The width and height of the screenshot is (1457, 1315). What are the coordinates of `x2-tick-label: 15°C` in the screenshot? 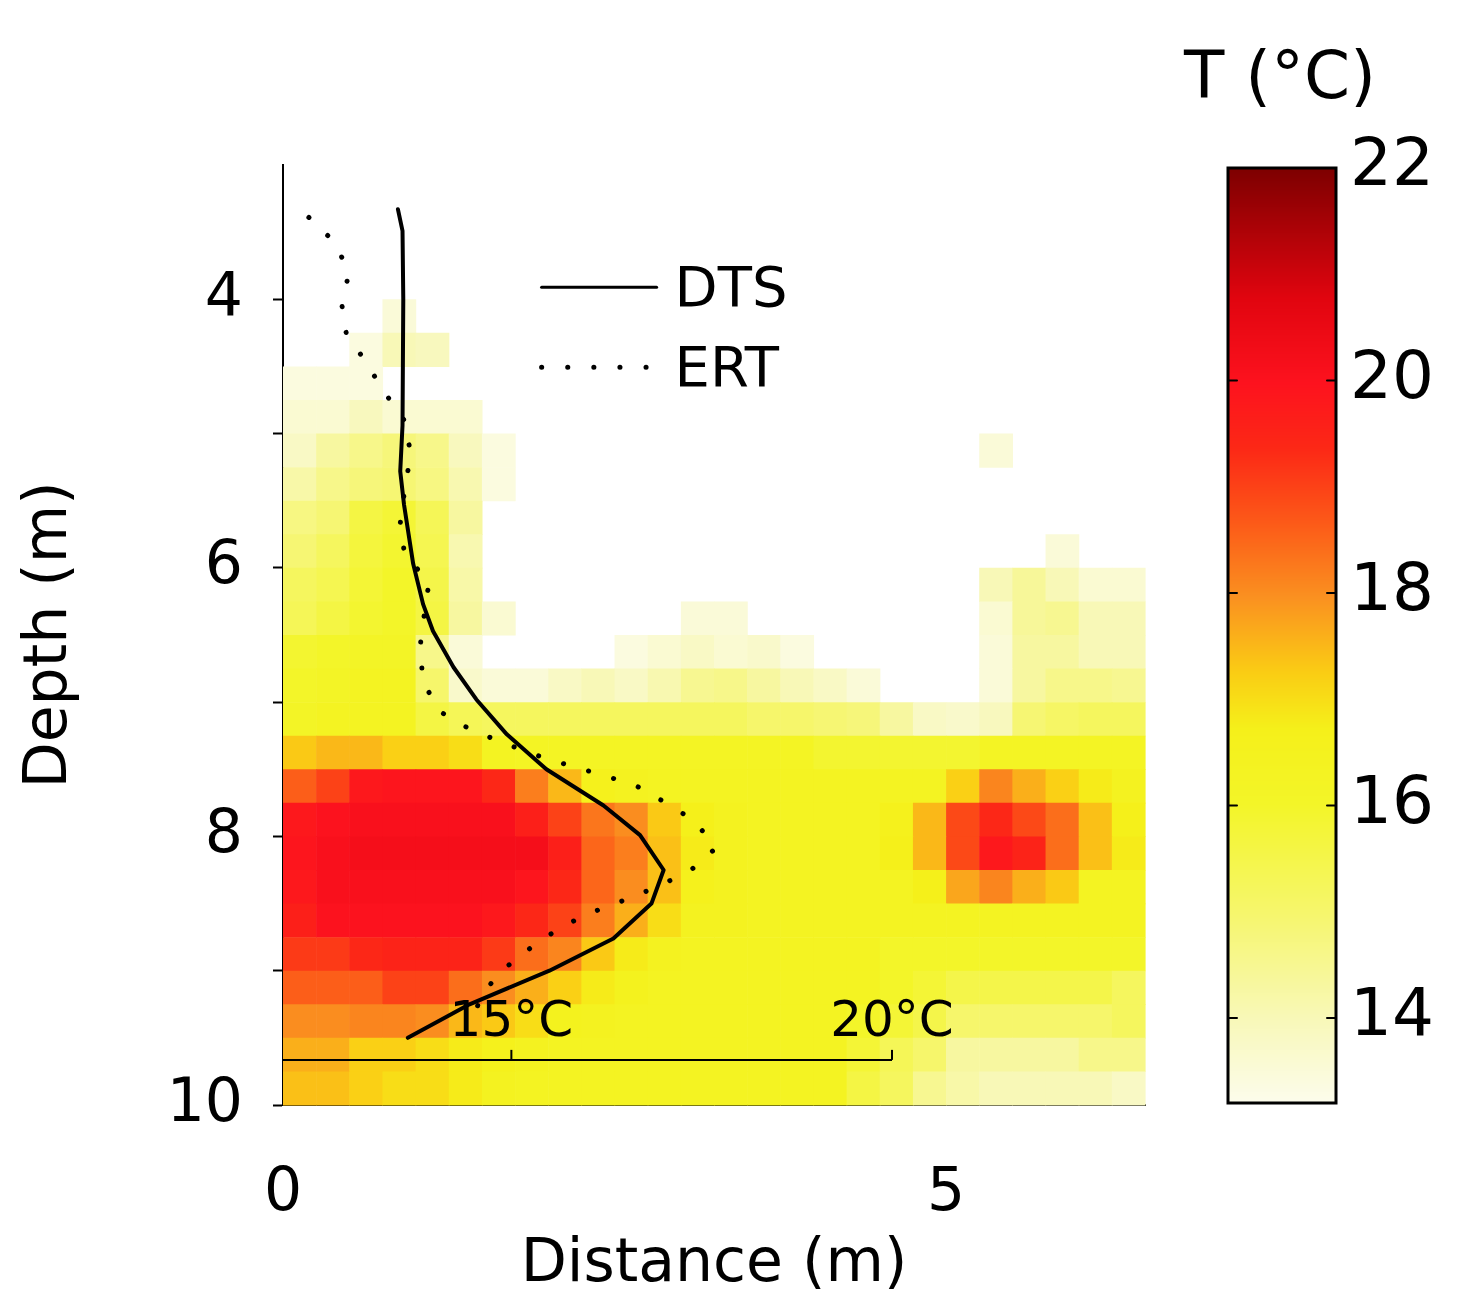 It's located at (511, 1018).